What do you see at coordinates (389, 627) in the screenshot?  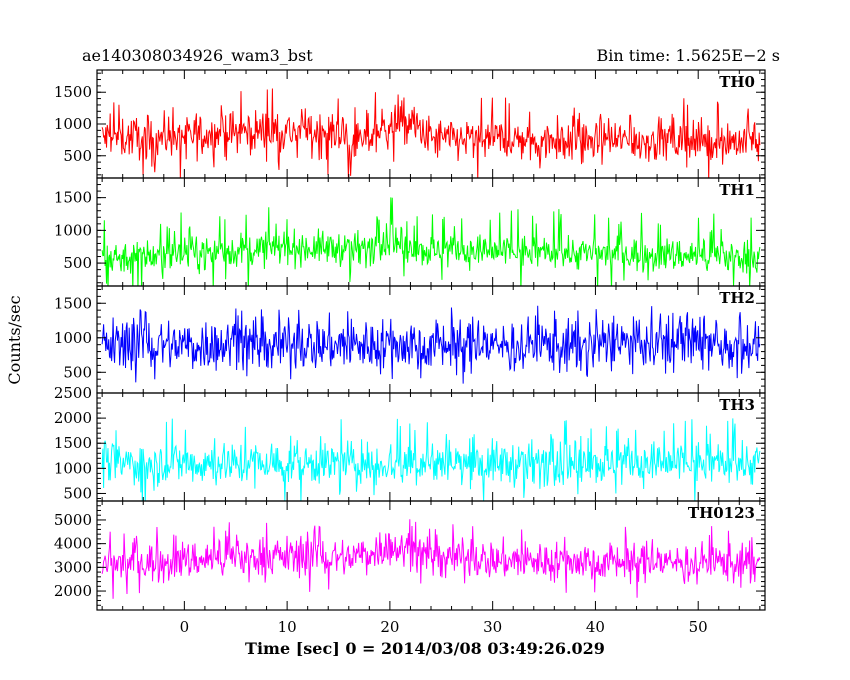 I see `x-tick-label: 20` at bounding box center [389, 627].